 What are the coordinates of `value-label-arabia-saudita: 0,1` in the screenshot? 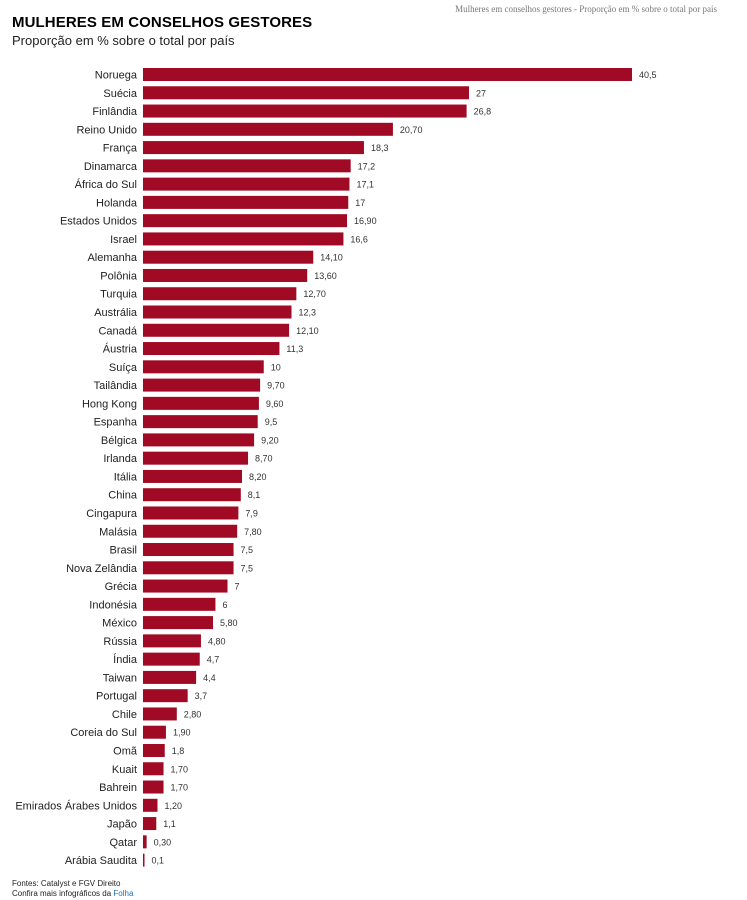 It's located at (158, 861).